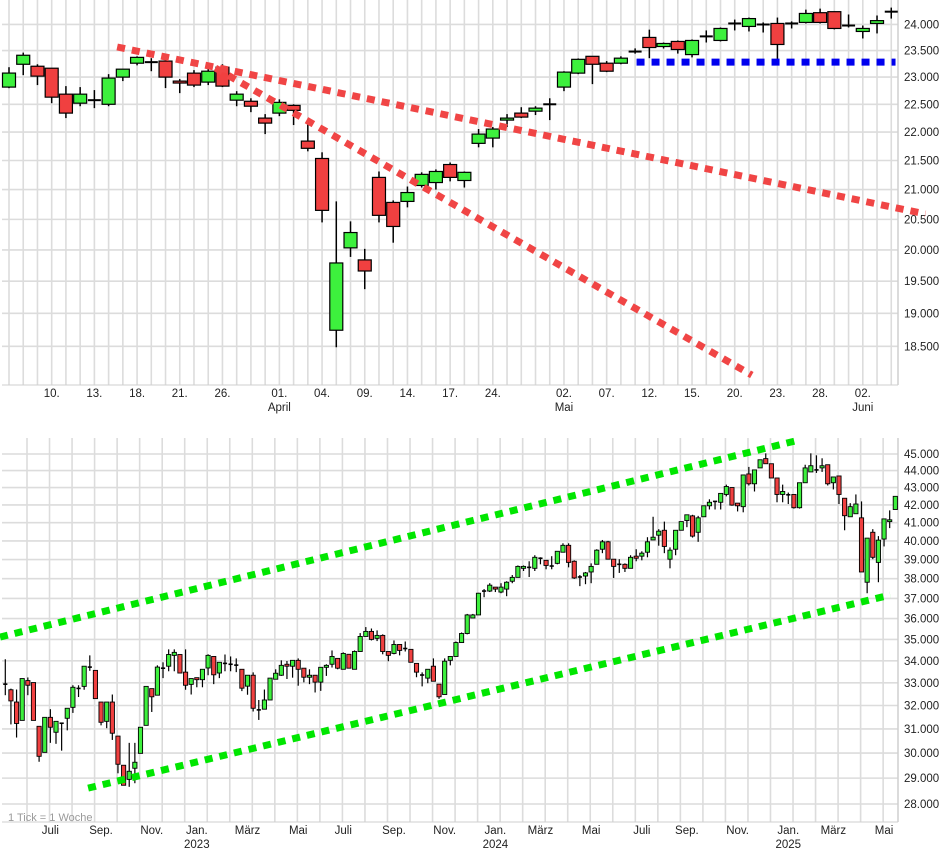 This screenshot has width=941, height=856. What do you see at coordinates (50, 818) in the screenshot?
I see `interval-note: 1 Tick = 1 Woche` at bounding box center [50, 818].